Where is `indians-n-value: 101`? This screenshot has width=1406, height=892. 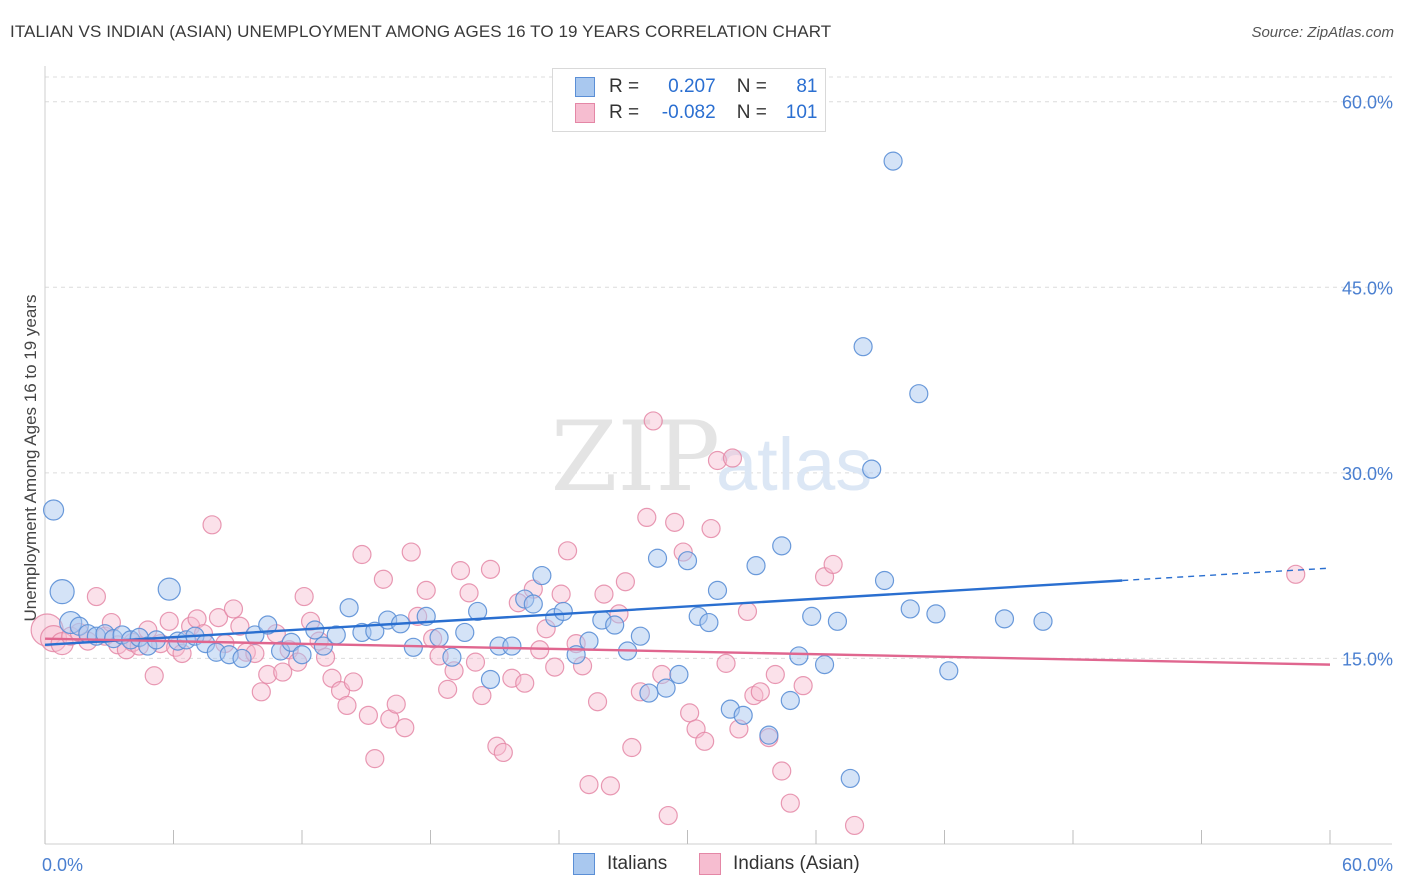
indians-n-value: 101 is located at coordinates (801, 112).